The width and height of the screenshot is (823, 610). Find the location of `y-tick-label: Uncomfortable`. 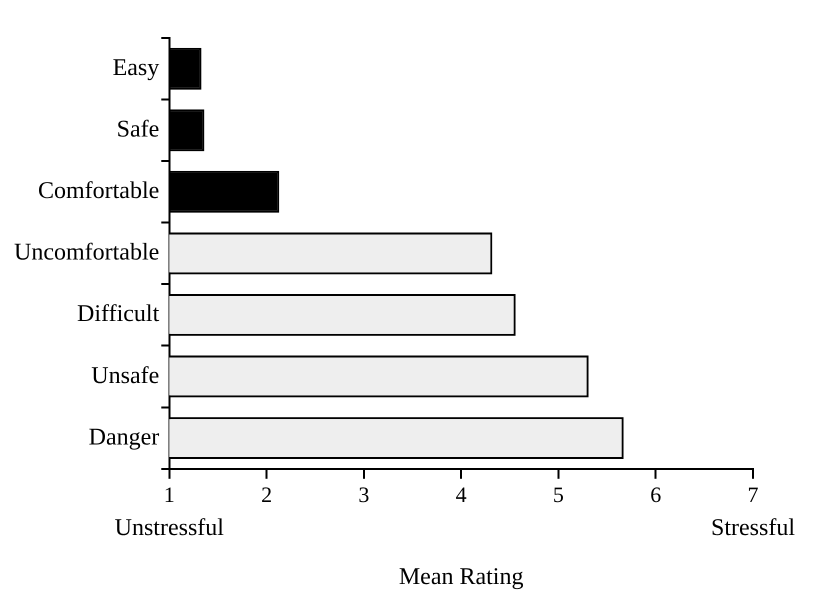

y-tick-label: Uncomfortable is located at coordinates (87, 253).